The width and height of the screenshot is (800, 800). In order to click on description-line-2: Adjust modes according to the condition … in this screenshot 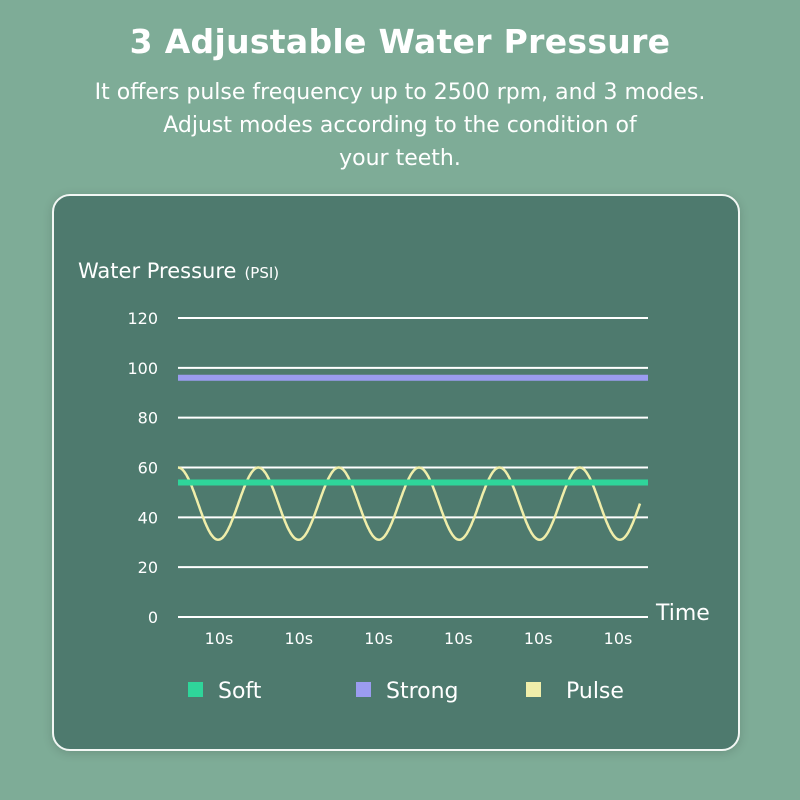, I will do `click(400, 125)`.